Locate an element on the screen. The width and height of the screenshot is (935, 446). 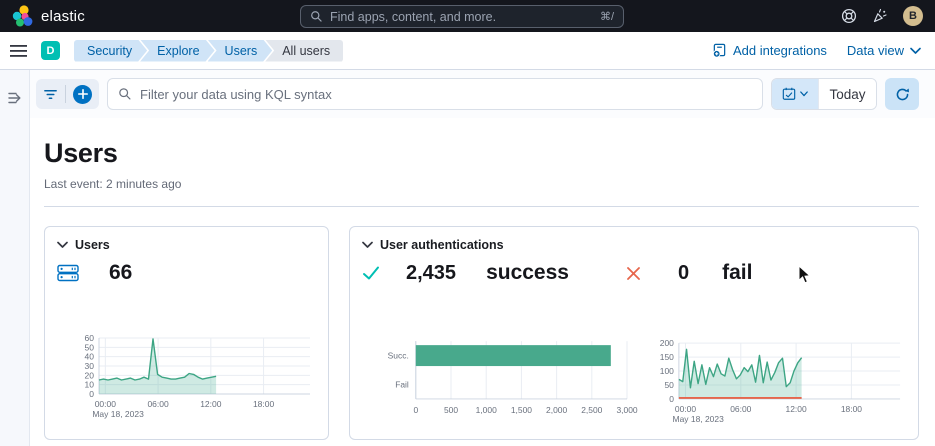
date-picker: Today is located at coordinates (824, 94).